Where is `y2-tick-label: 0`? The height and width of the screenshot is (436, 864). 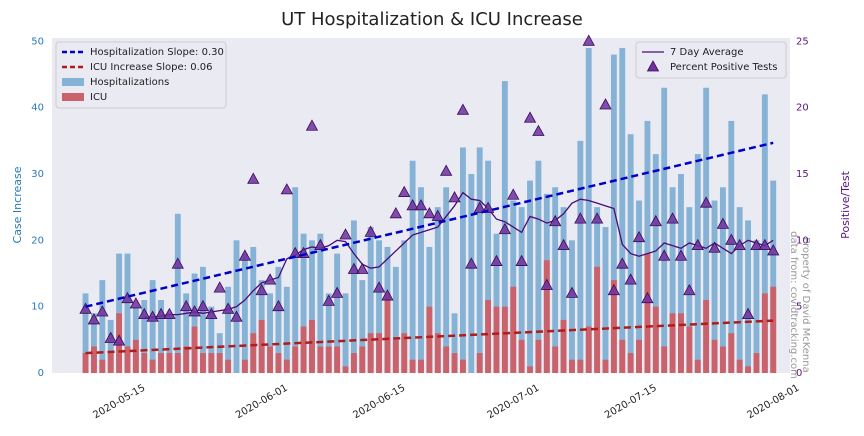
y2-tick-label: 0 is located at coordinates (799, 373).